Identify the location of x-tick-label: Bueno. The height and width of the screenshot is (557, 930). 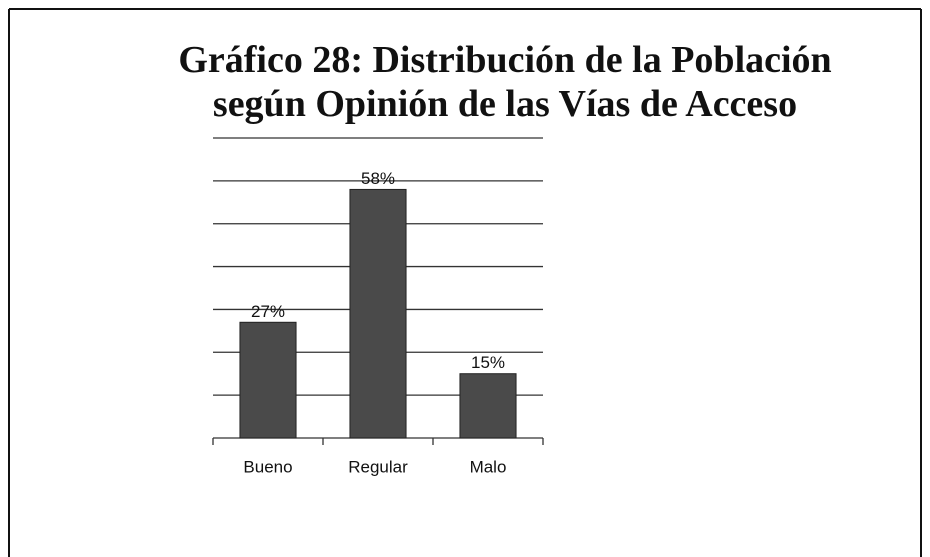
(267, 466).